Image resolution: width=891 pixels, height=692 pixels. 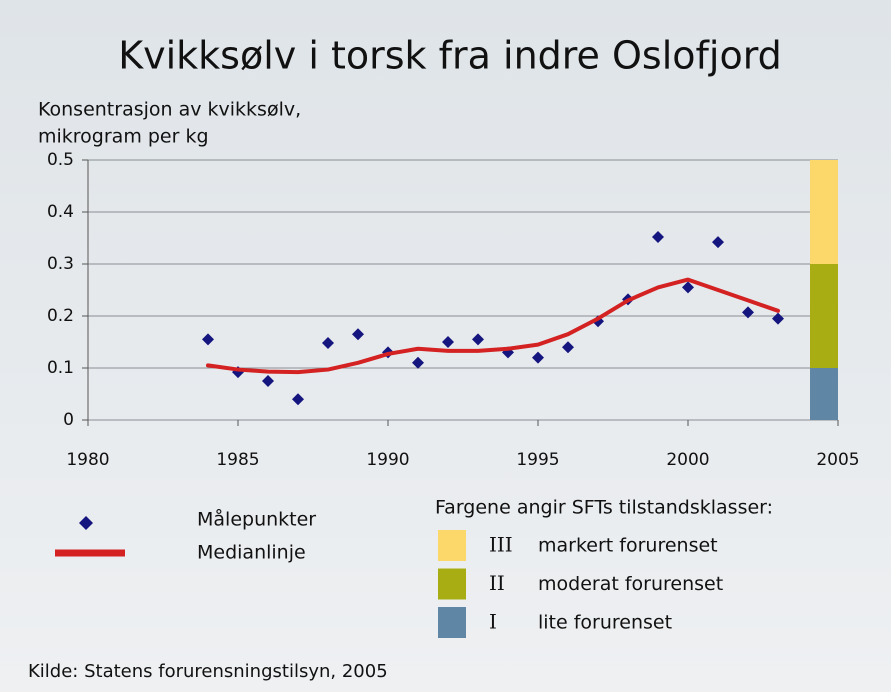 I want to click on legend-numeral: I, so click(x=493, y=622).